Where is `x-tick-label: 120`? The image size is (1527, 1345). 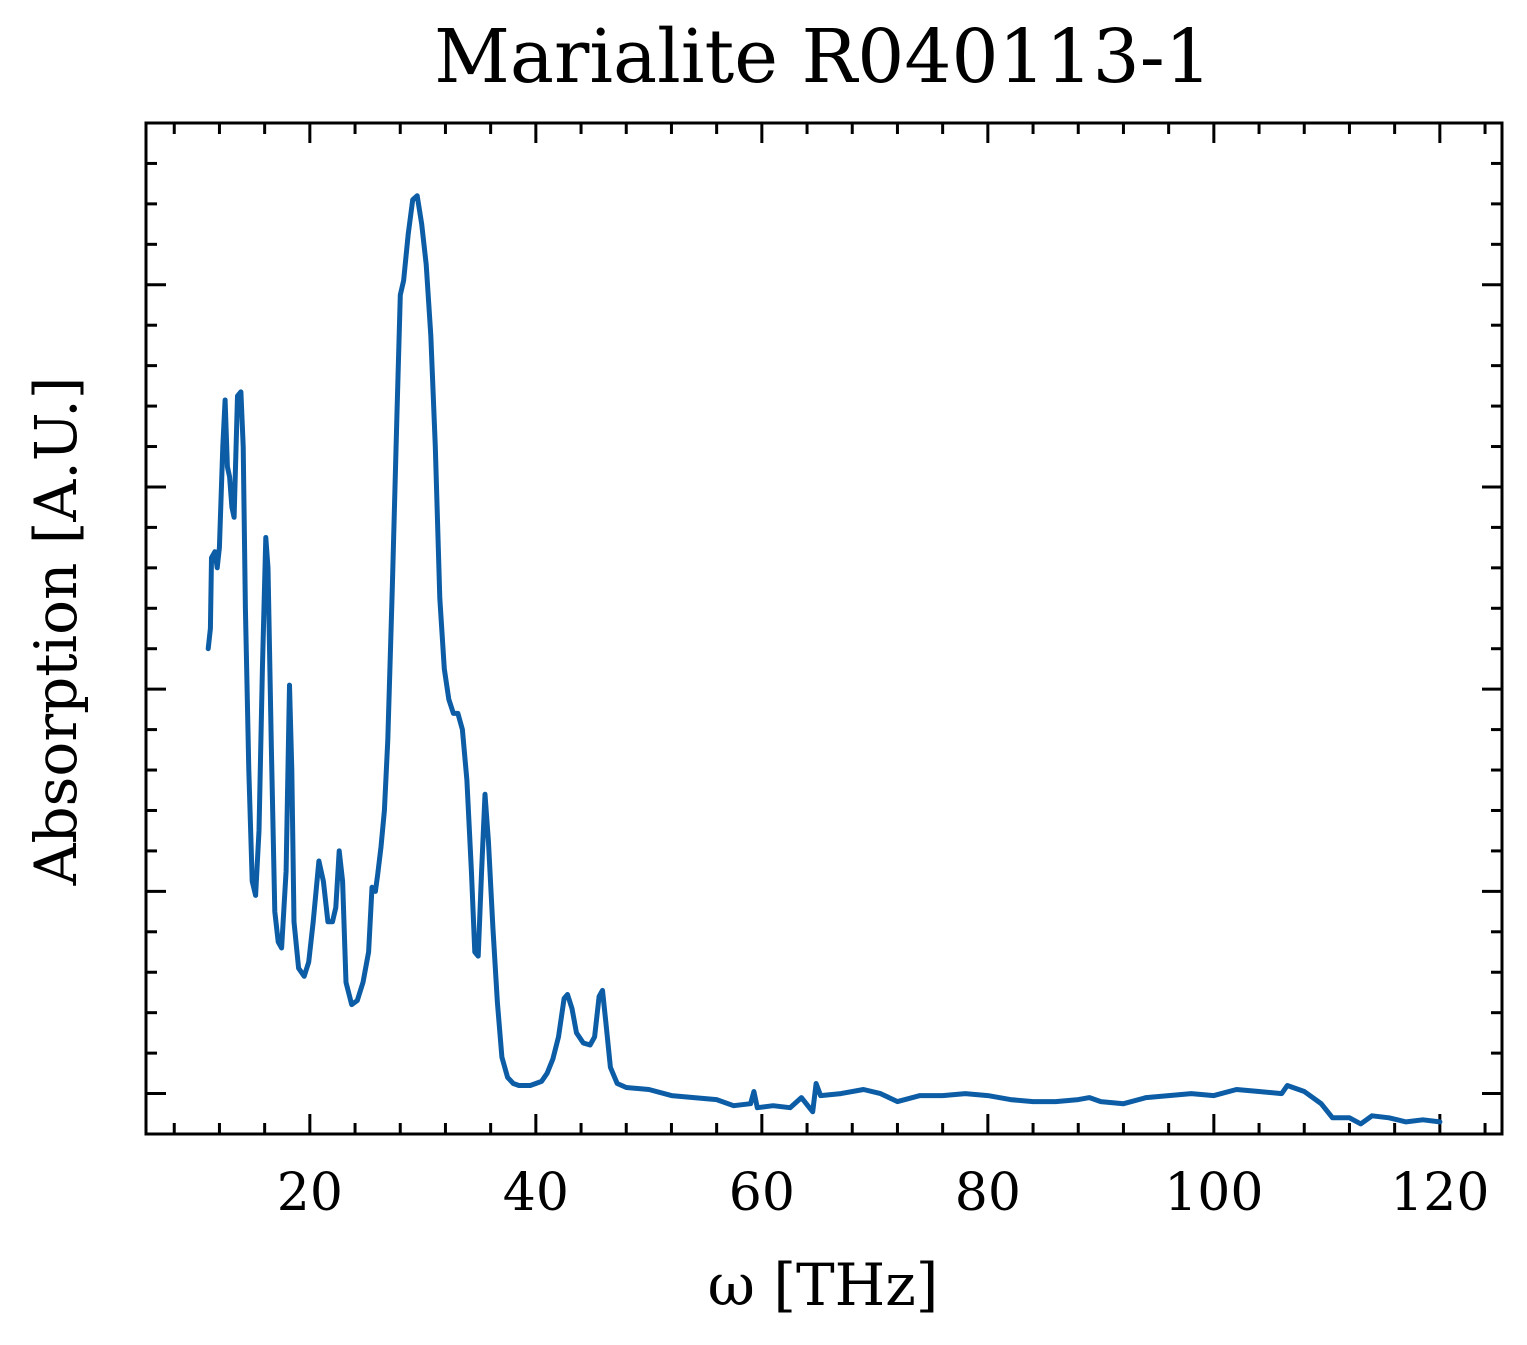 x-tick-label: 120 is located at coordinates (1439, 1193).